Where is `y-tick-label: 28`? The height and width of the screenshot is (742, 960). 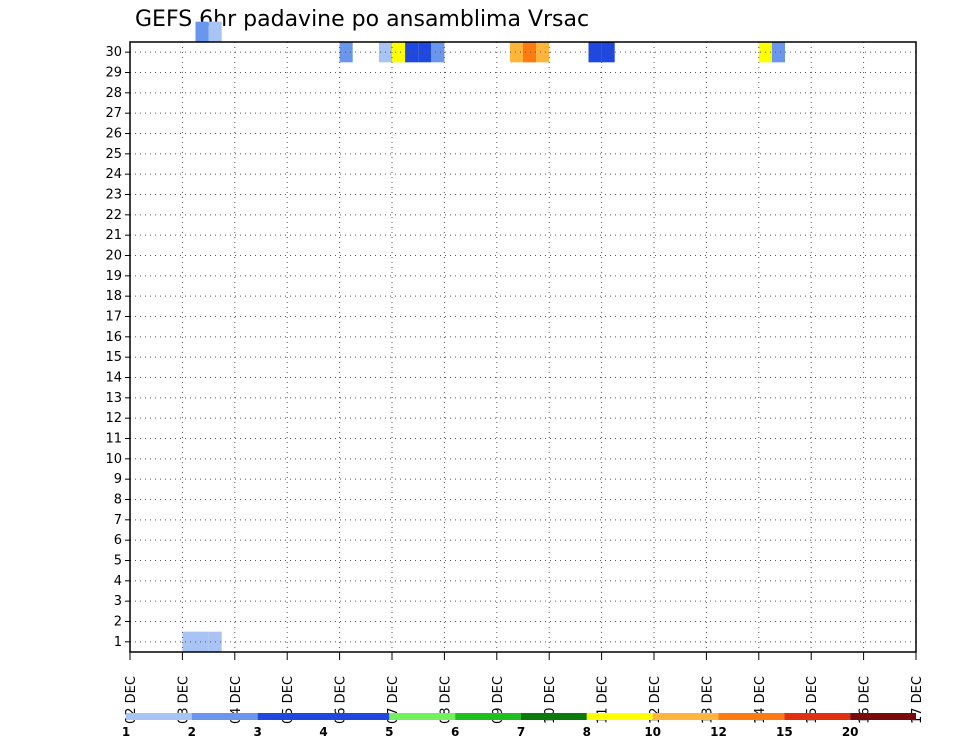 y-tick-label: 28 is located at coordinates (113, 93).